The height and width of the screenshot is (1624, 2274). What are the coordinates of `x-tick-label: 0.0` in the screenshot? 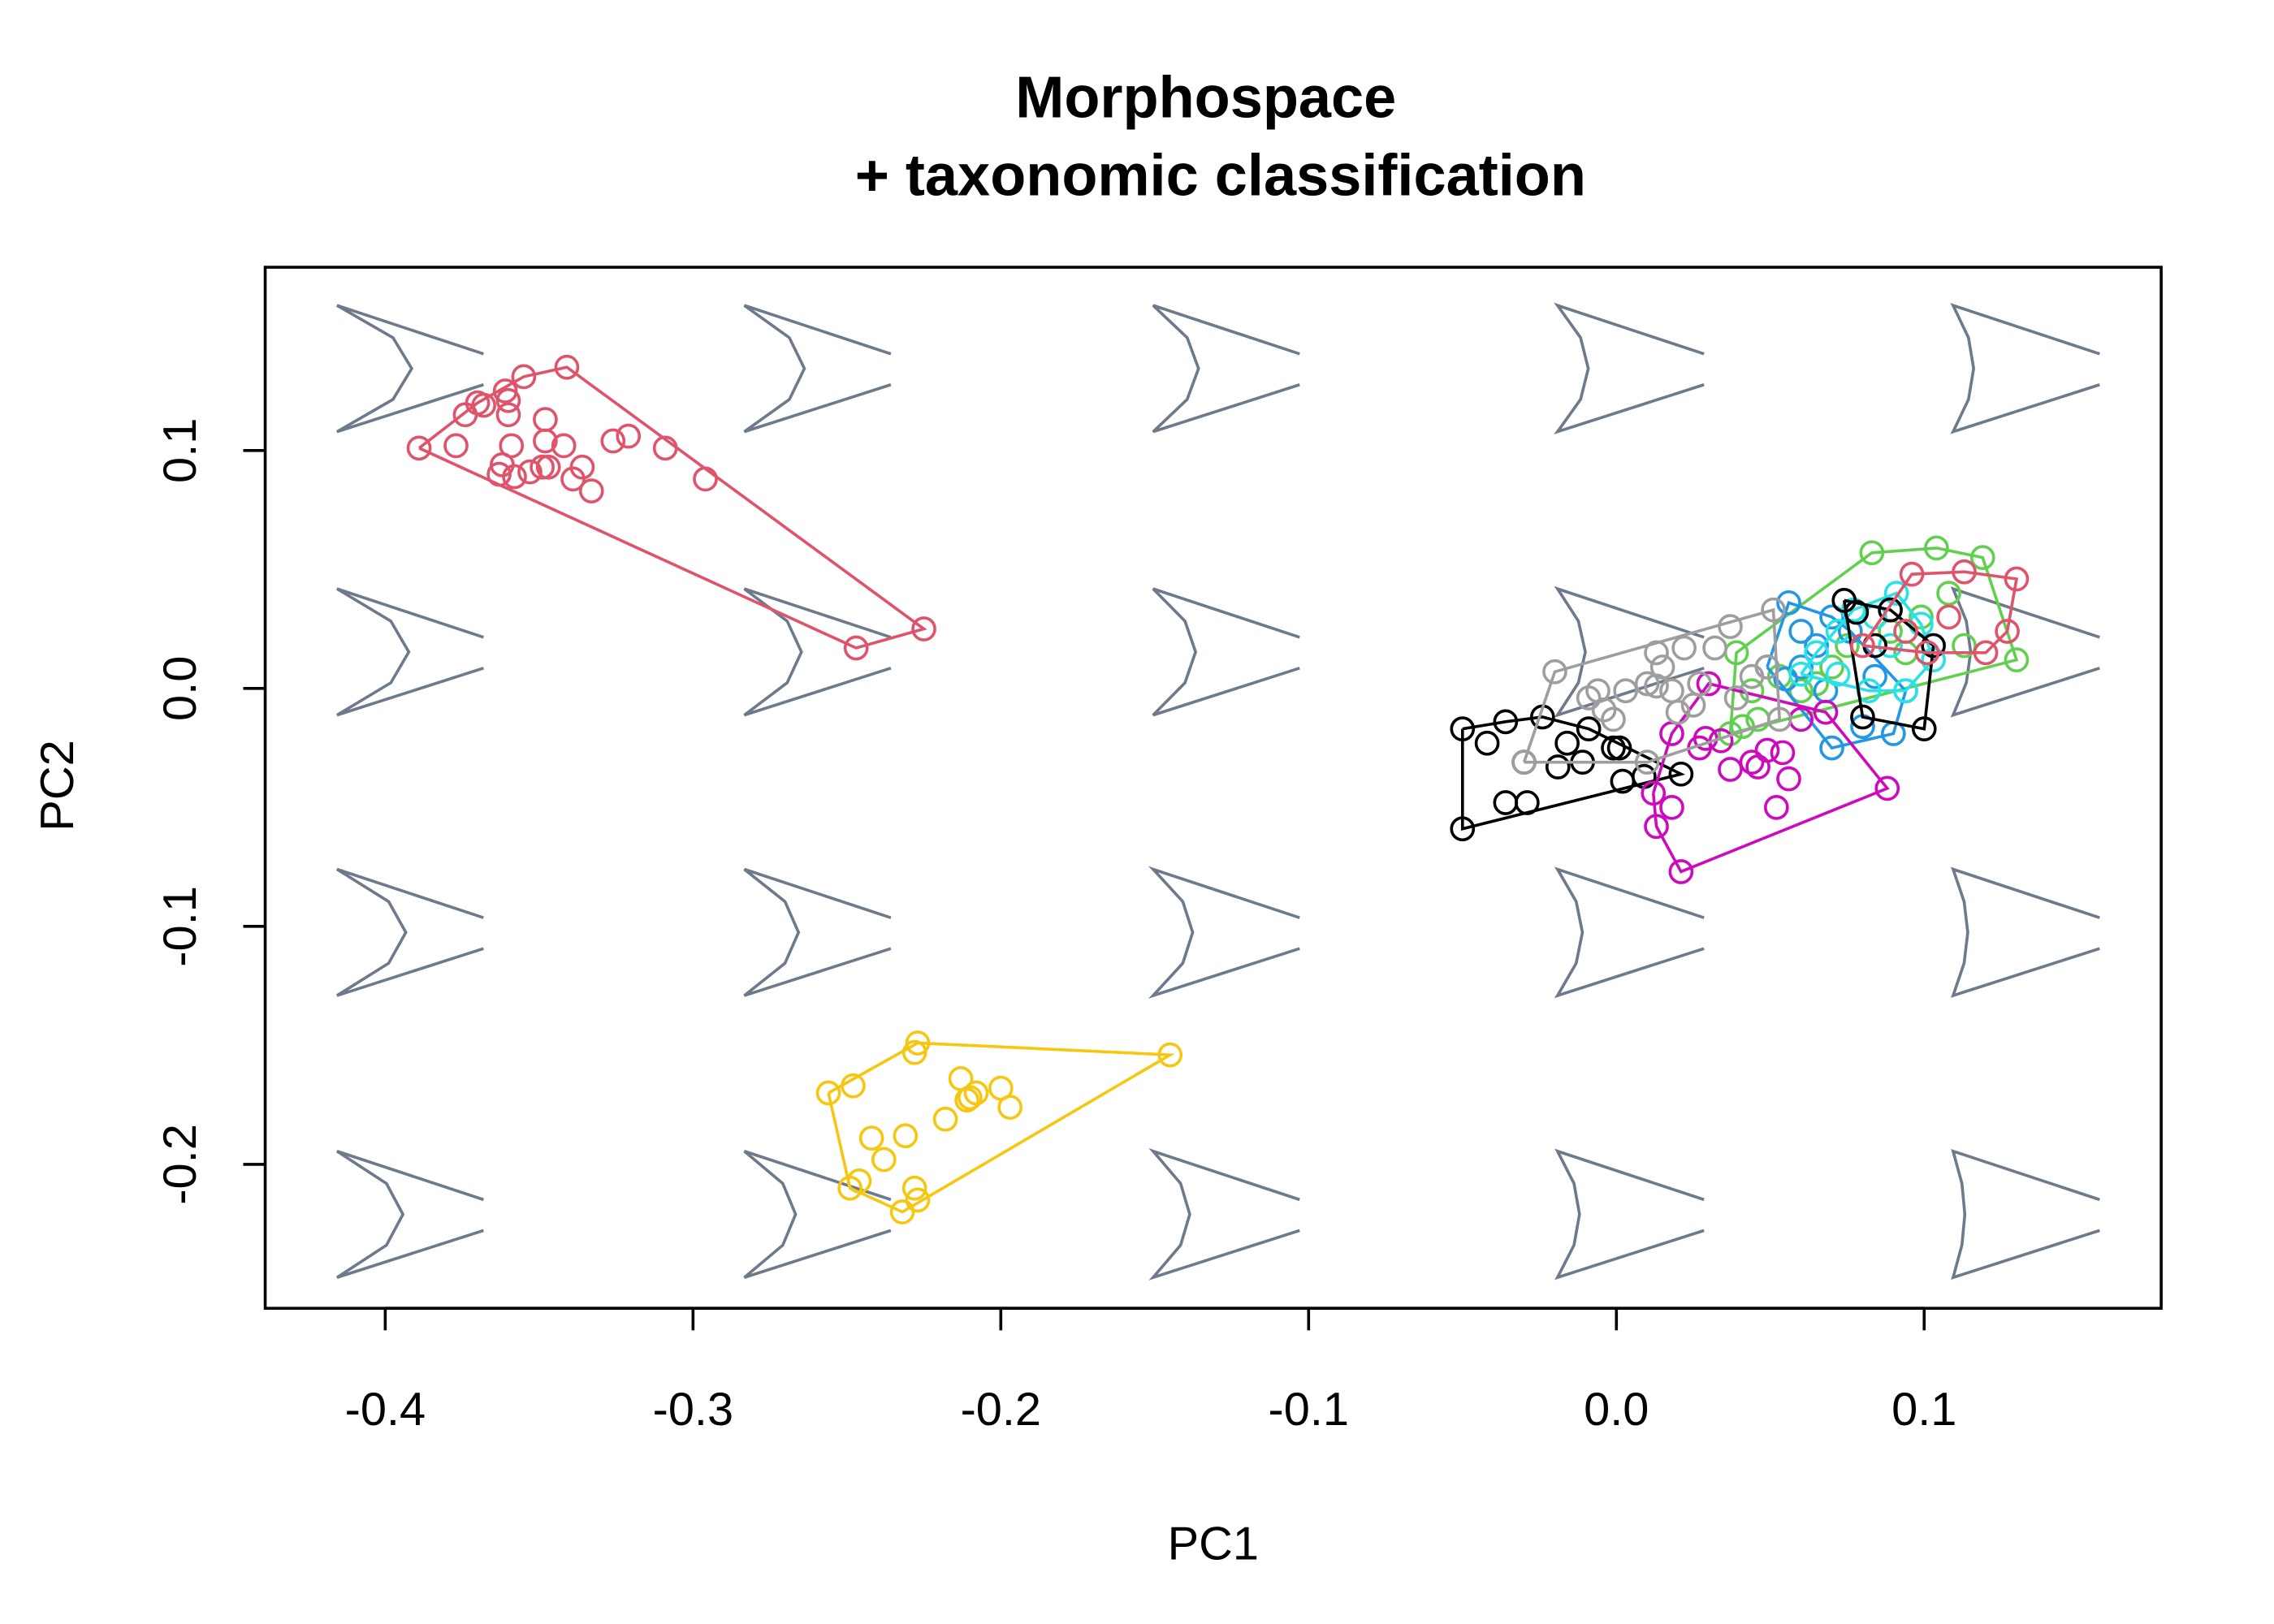 It's located at (1616, 1410).